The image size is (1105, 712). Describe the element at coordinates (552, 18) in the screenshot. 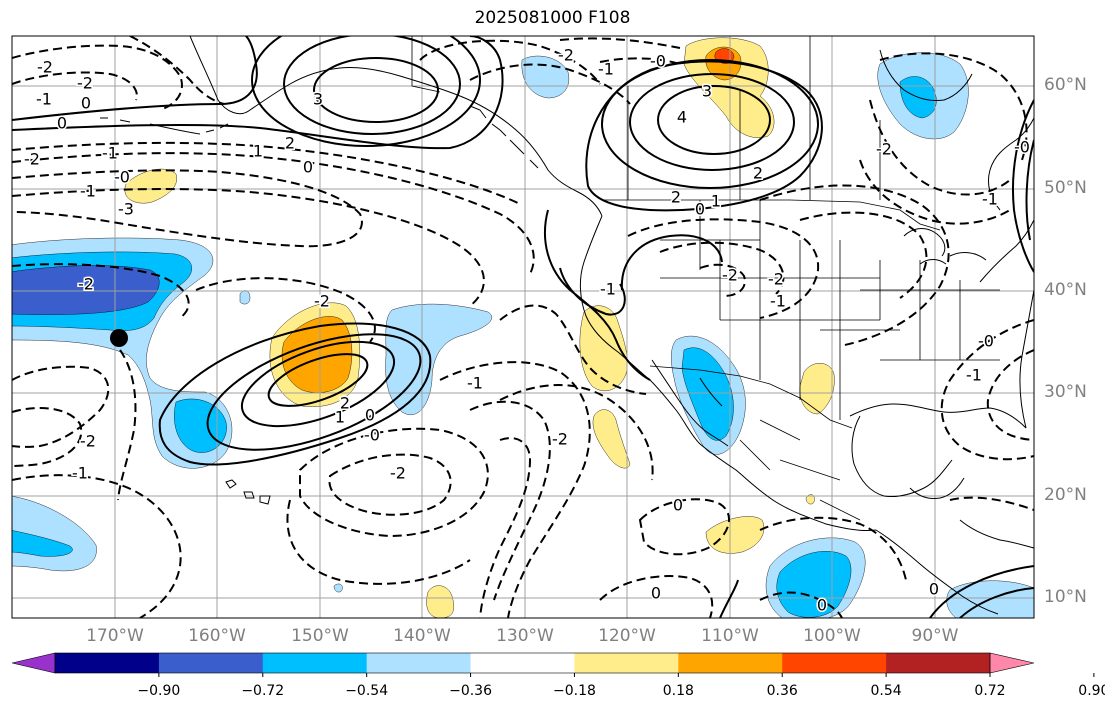

I see `map-title: 2025081000 F108` at that location.